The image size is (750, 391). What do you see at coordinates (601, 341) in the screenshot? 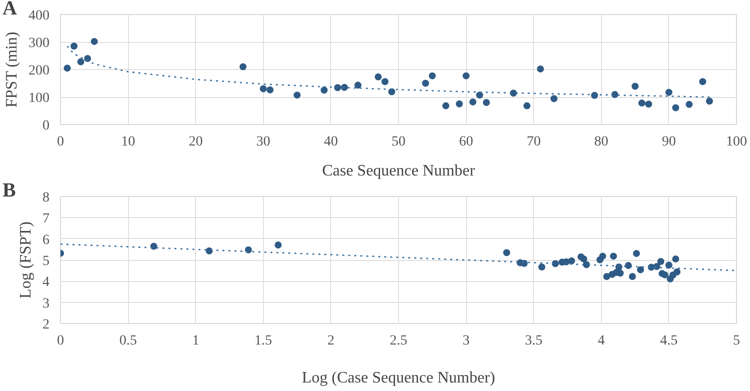
I see `x-tick-label: 4` at bounding box center [601, 341].